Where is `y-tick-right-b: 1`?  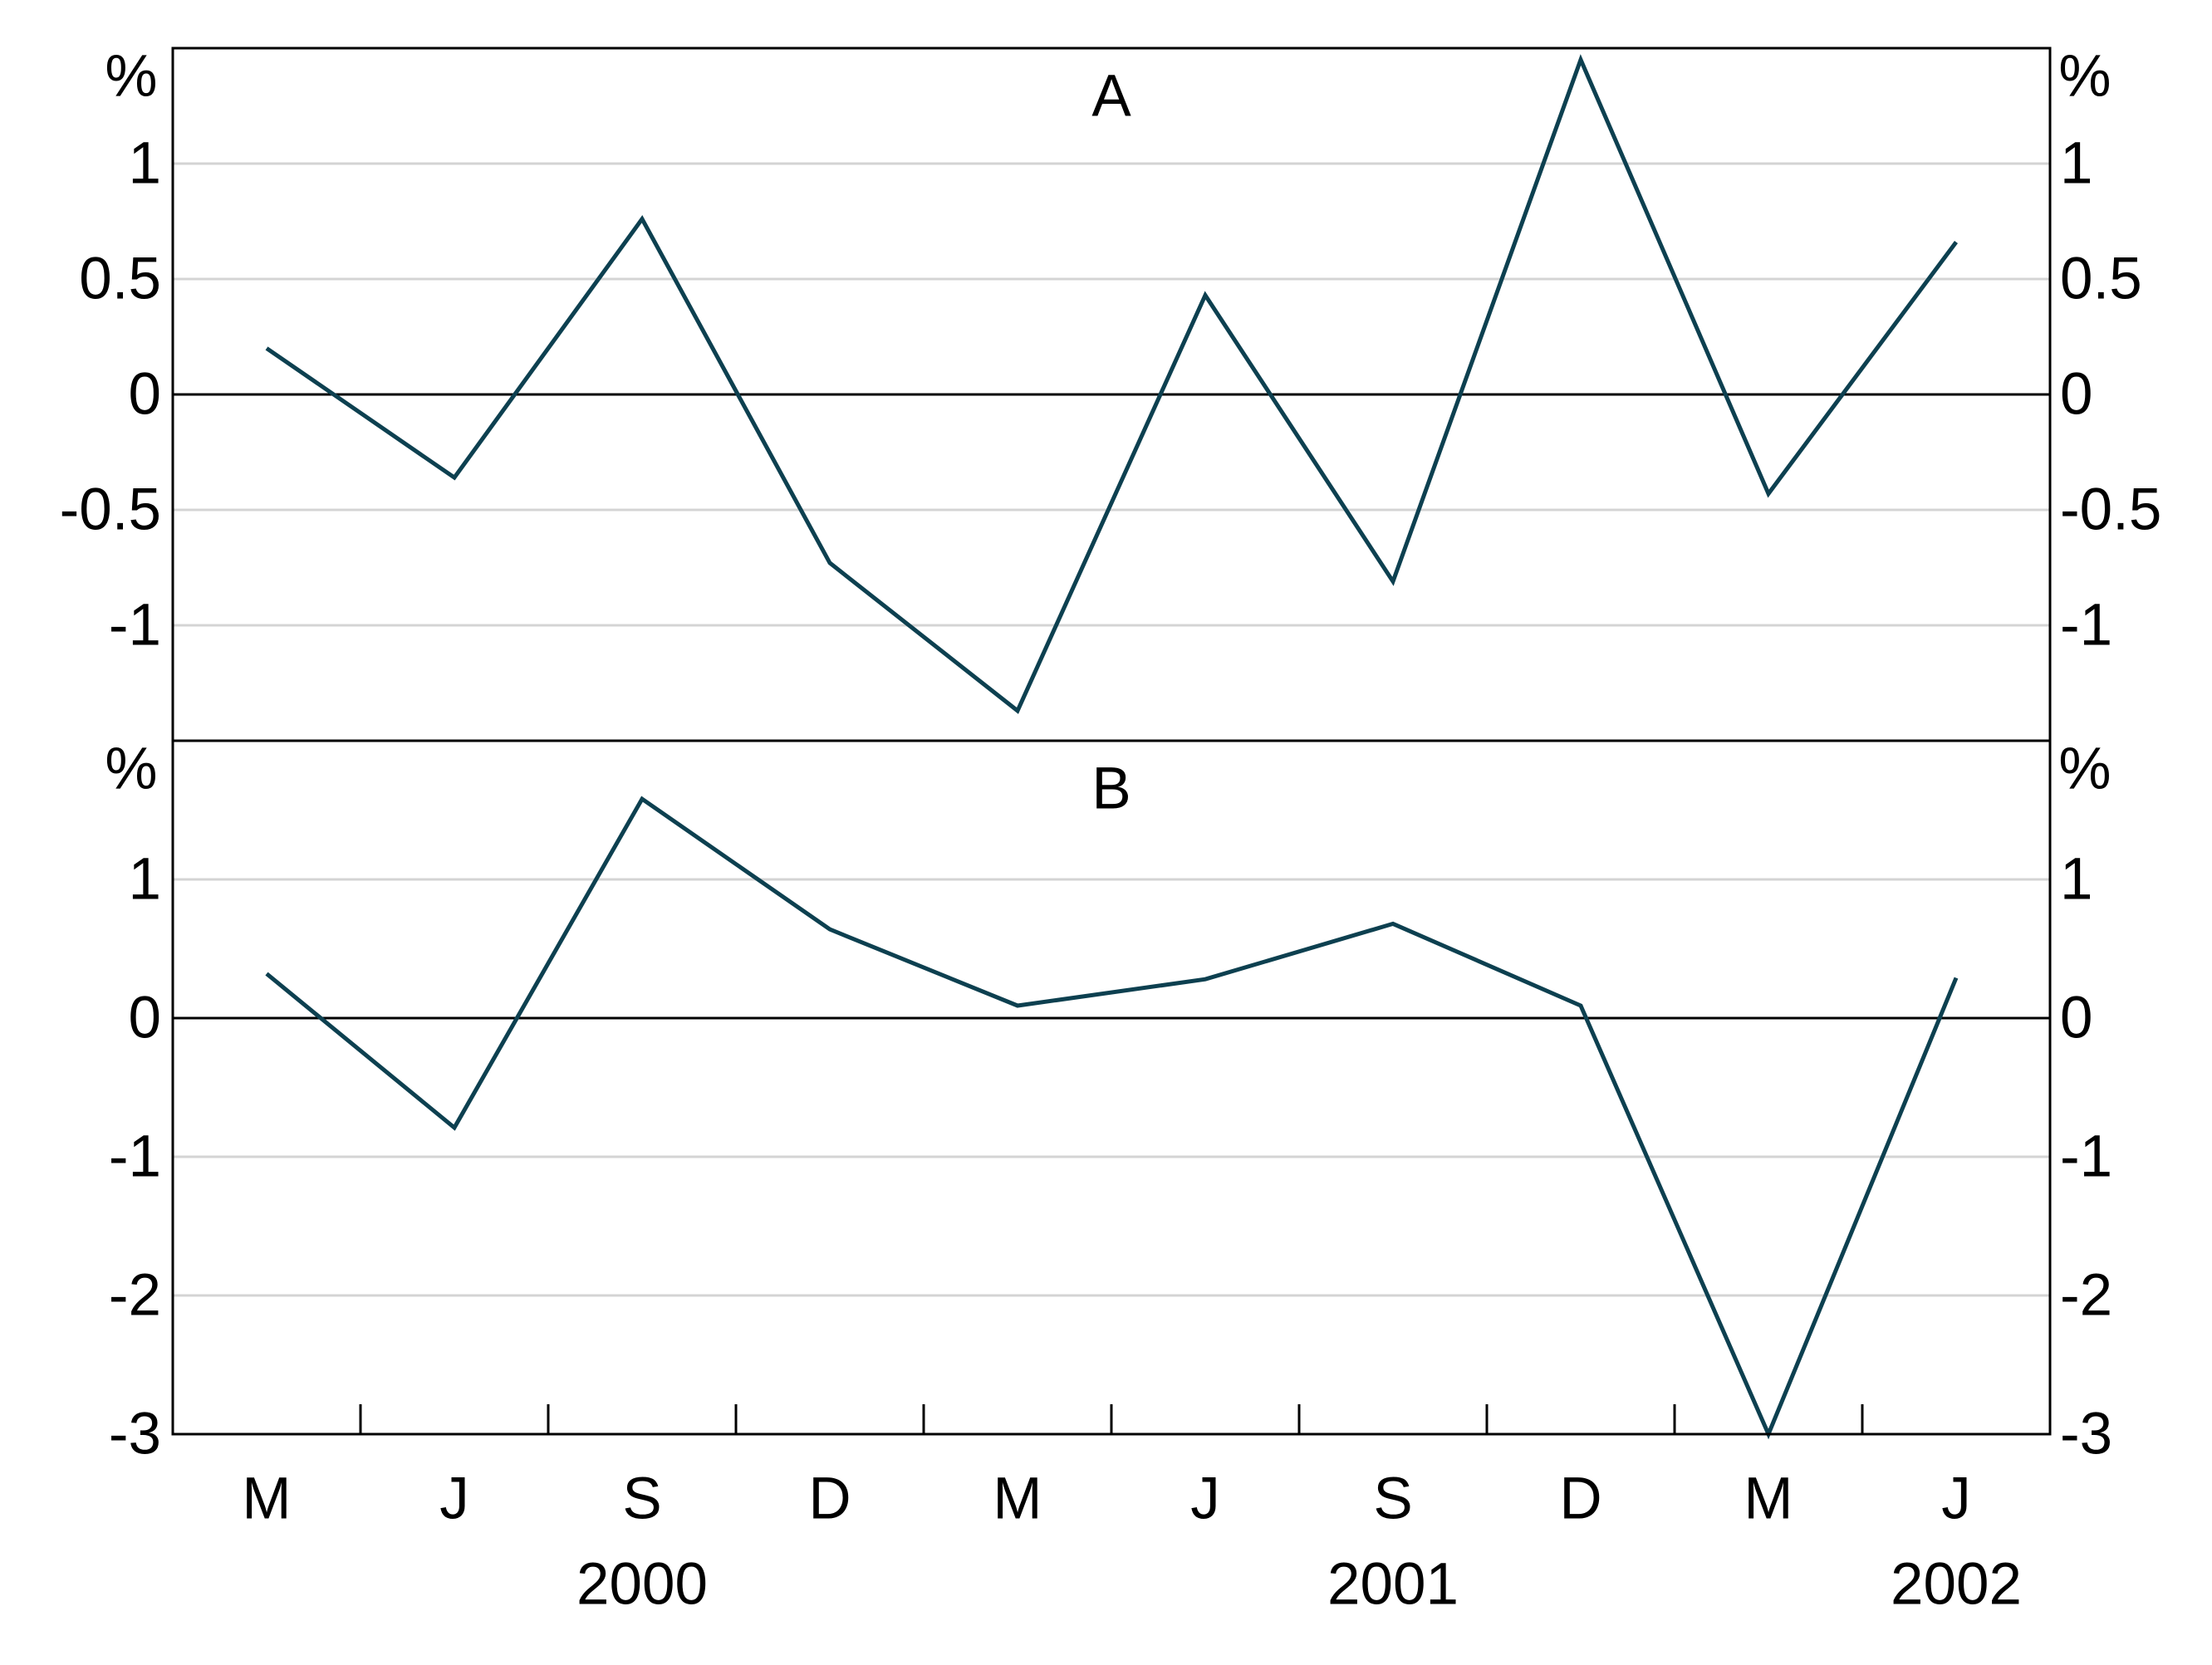
y-tick-right-b: 1 is located at coordinates (2076, 880).